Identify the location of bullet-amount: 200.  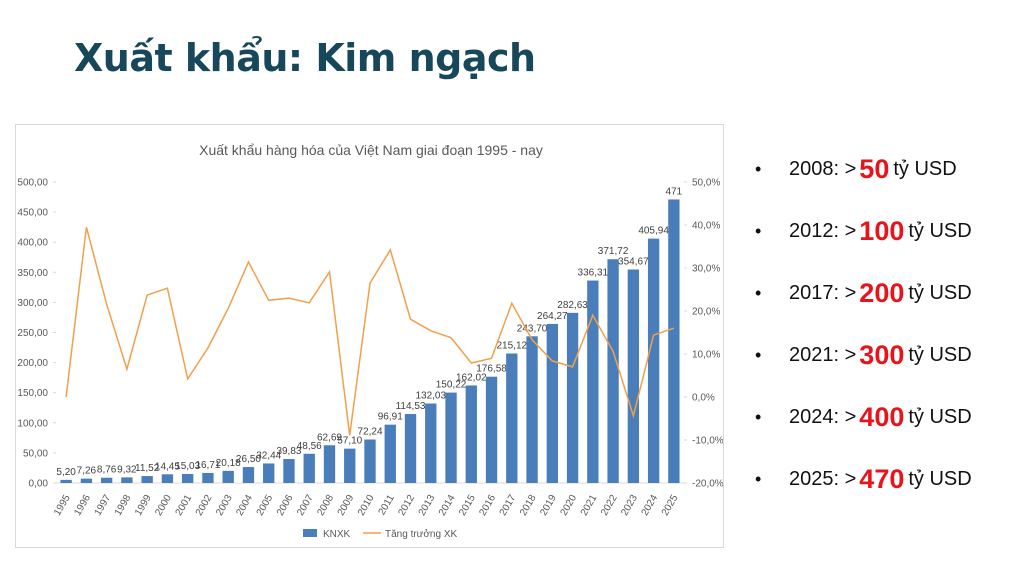
(882, 292).